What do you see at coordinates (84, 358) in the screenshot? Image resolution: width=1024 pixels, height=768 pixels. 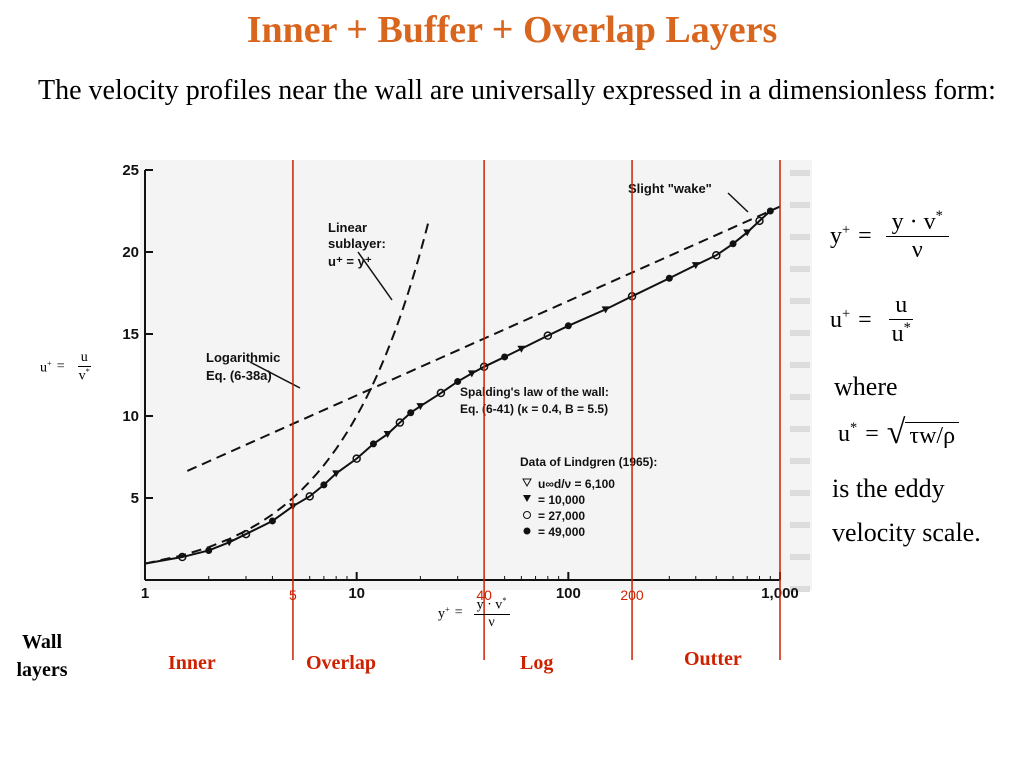 I see `small-uplus-num: u` at bounding box center [84, 358].